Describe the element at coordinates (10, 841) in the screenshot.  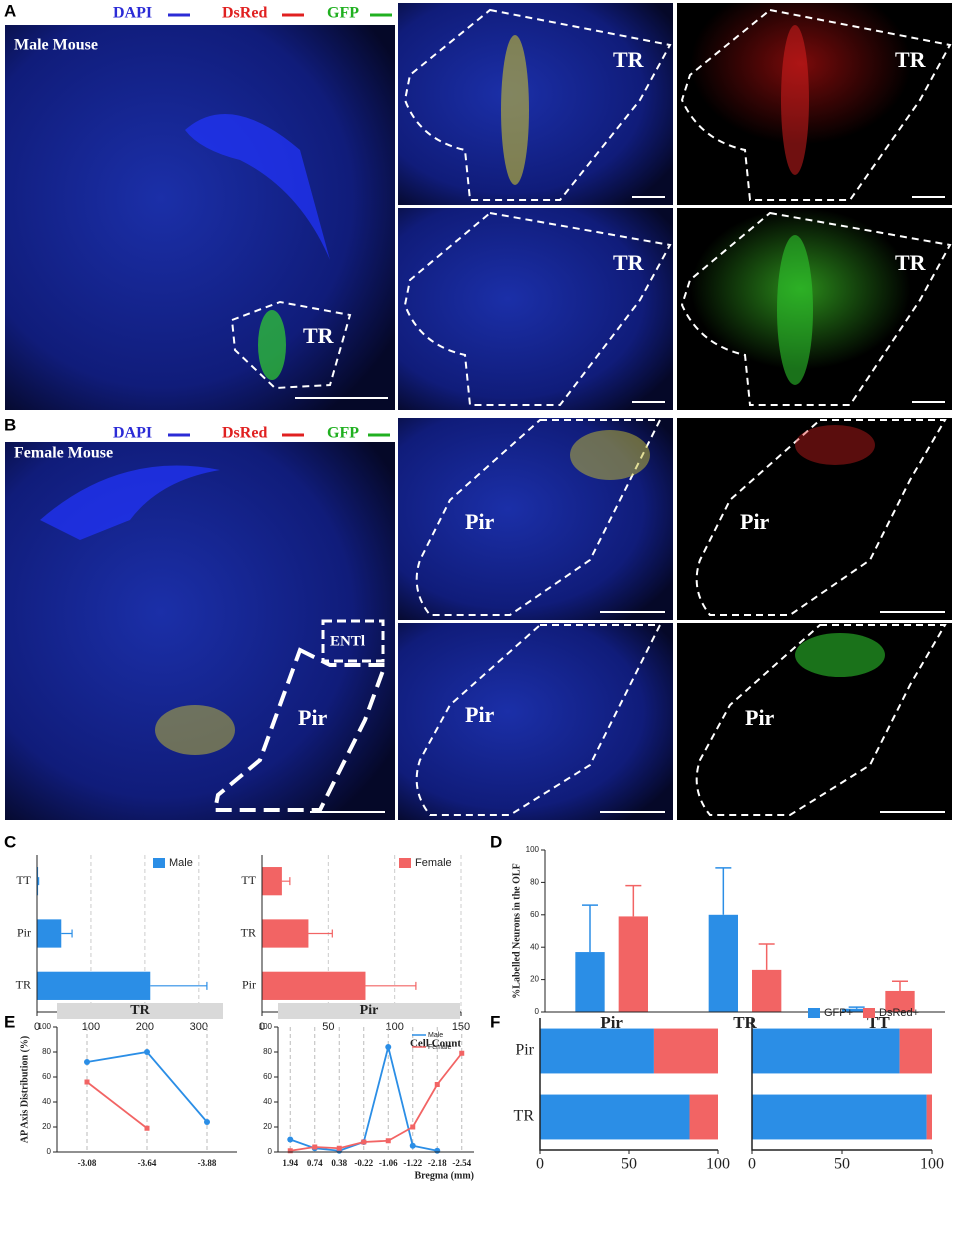
I see `panel-label: C` at that location.